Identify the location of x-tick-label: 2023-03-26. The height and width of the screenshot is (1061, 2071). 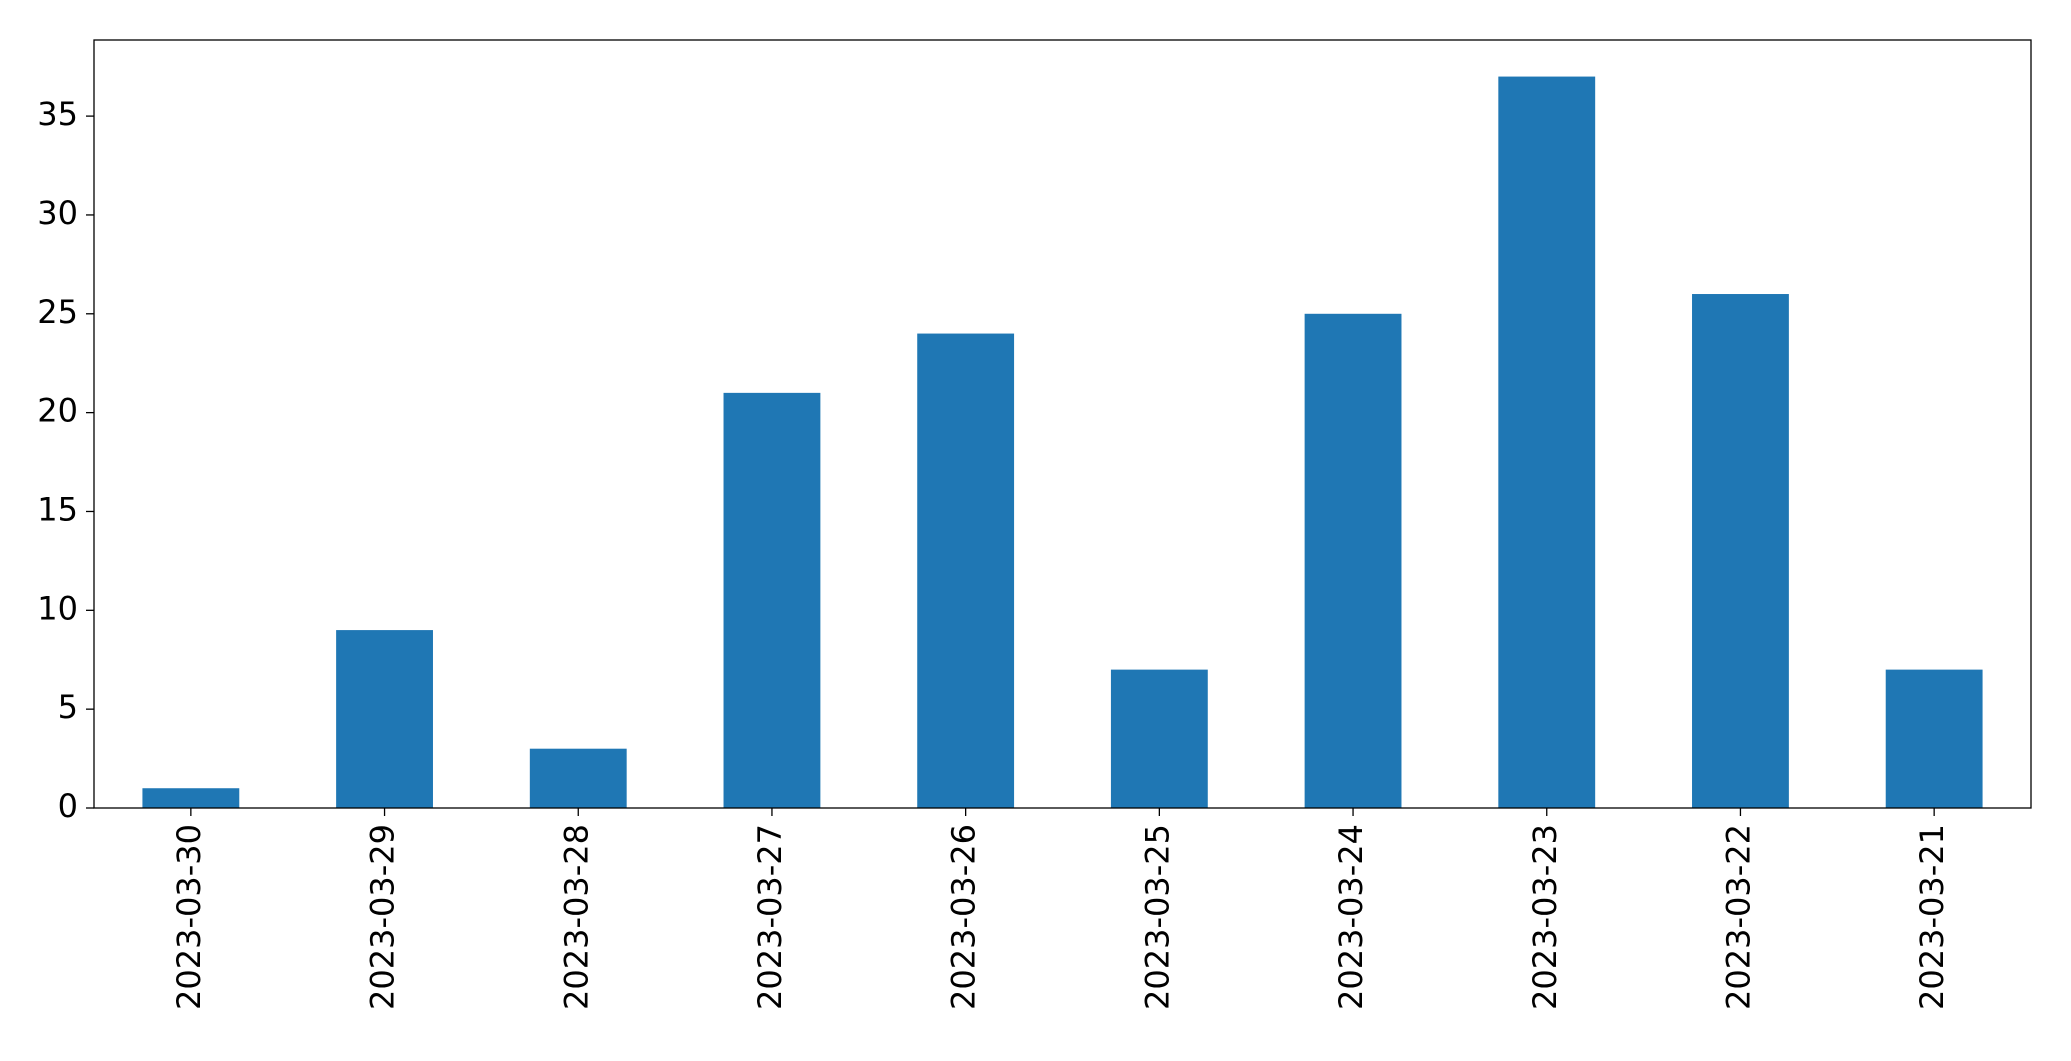
(964, 917).